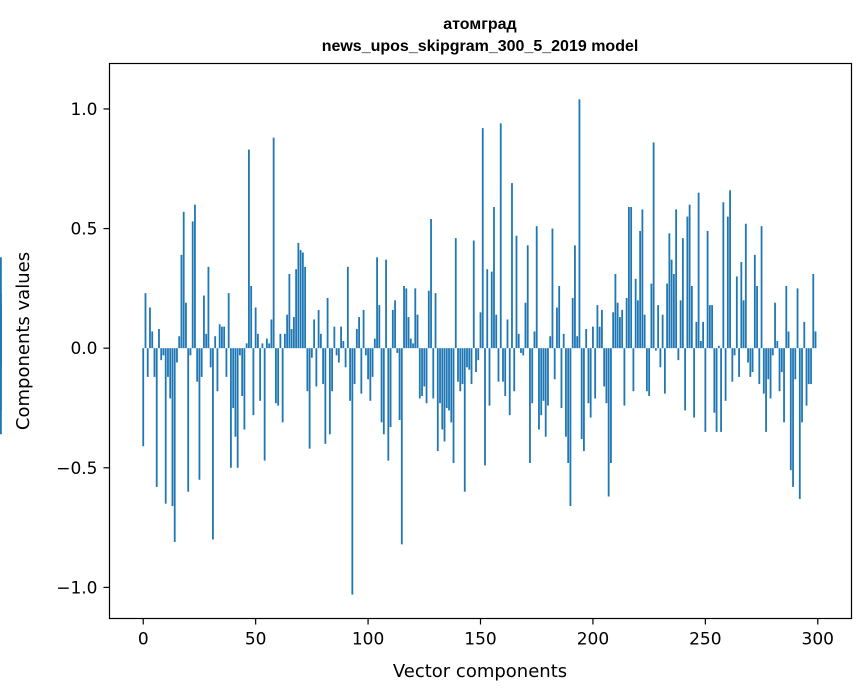  Describe the element at coordinates (368, 640) in the screenshot. I see `x-tick-label: 100` at that location.